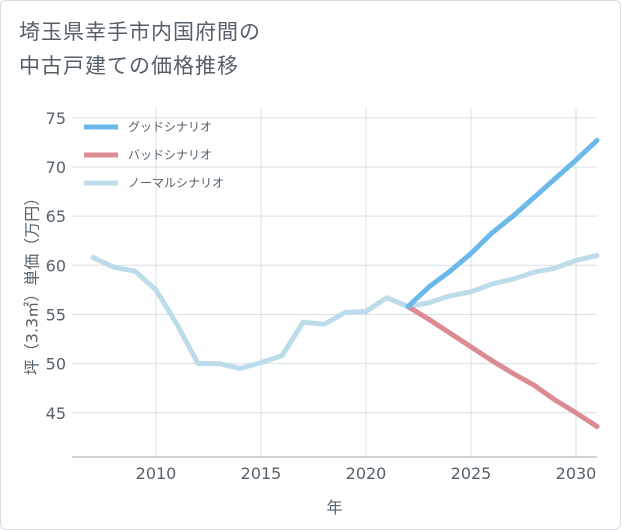  Describe the element at coordinates (176, 183) in the screenshot. I see `legend-label: ノーマルシナリオ` at that location.